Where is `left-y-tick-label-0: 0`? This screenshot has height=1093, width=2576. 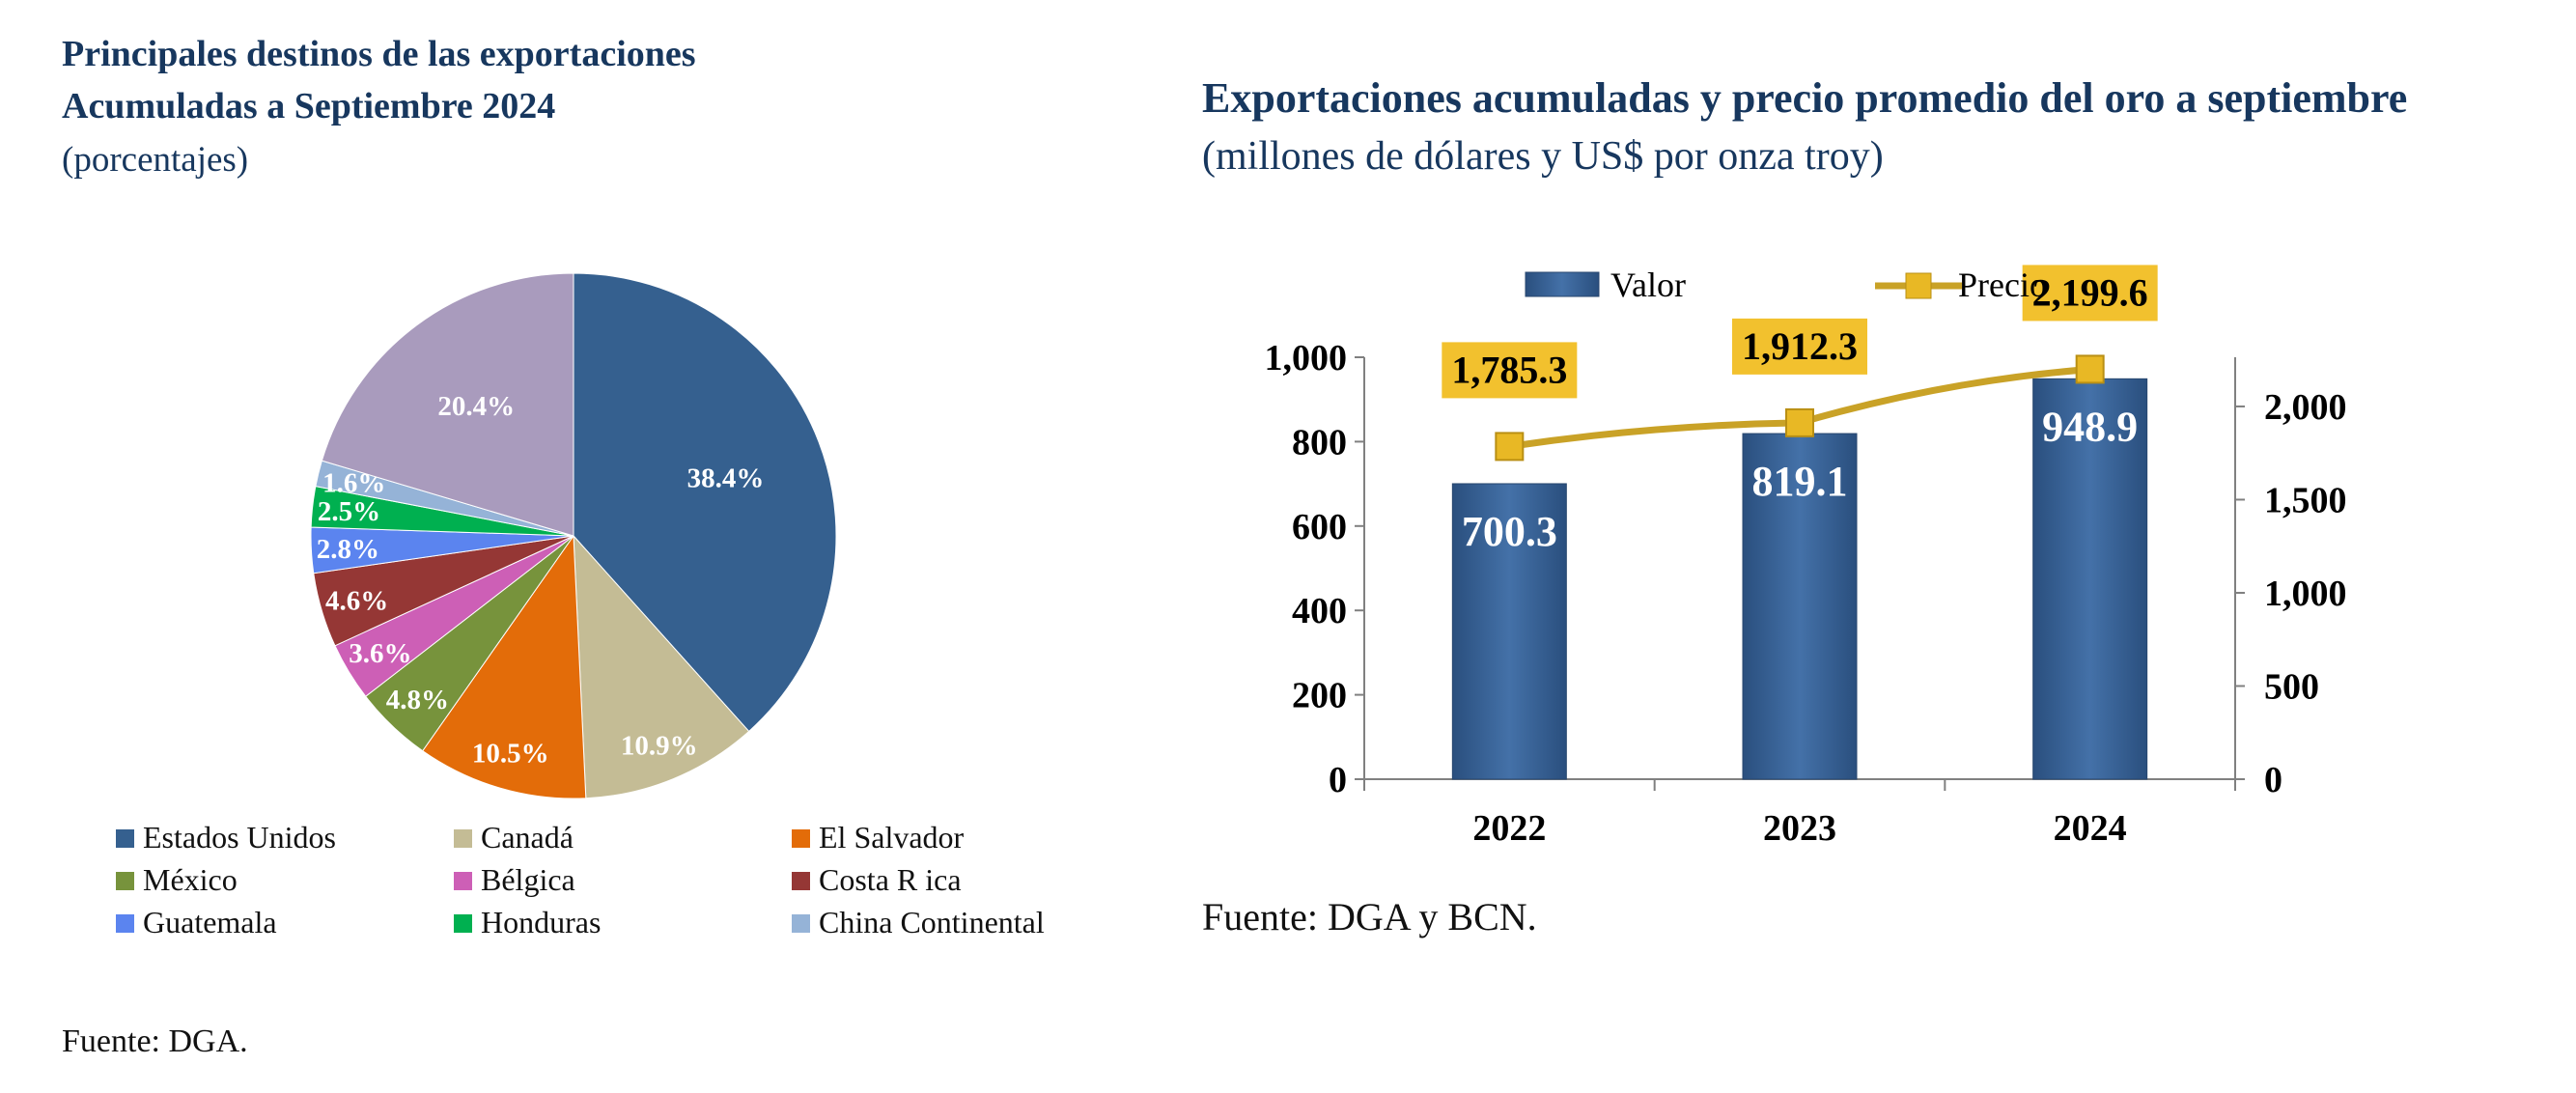
left-y-tick-label-0: 0 is located at coordinates (1338, 780).